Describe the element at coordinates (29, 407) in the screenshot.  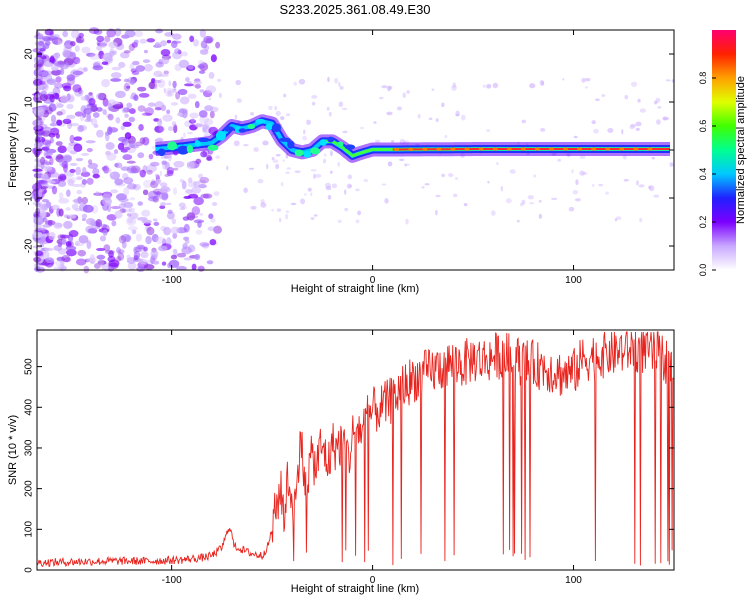
I see `y-tick-label: 400` at that location.